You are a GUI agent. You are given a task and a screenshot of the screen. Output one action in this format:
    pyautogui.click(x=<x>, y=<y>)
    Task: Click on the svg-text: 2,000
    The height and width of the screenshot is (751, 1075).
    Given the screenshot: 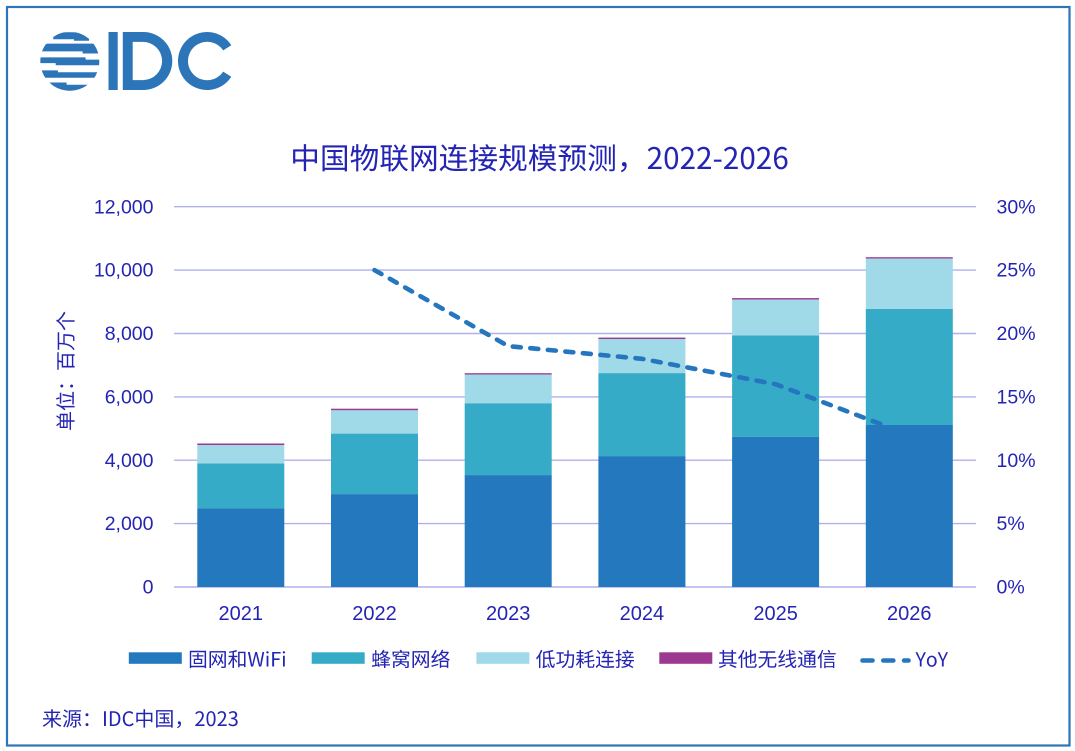 What is the action you would take?
    pyautogui.click(x=129, y=524)
    